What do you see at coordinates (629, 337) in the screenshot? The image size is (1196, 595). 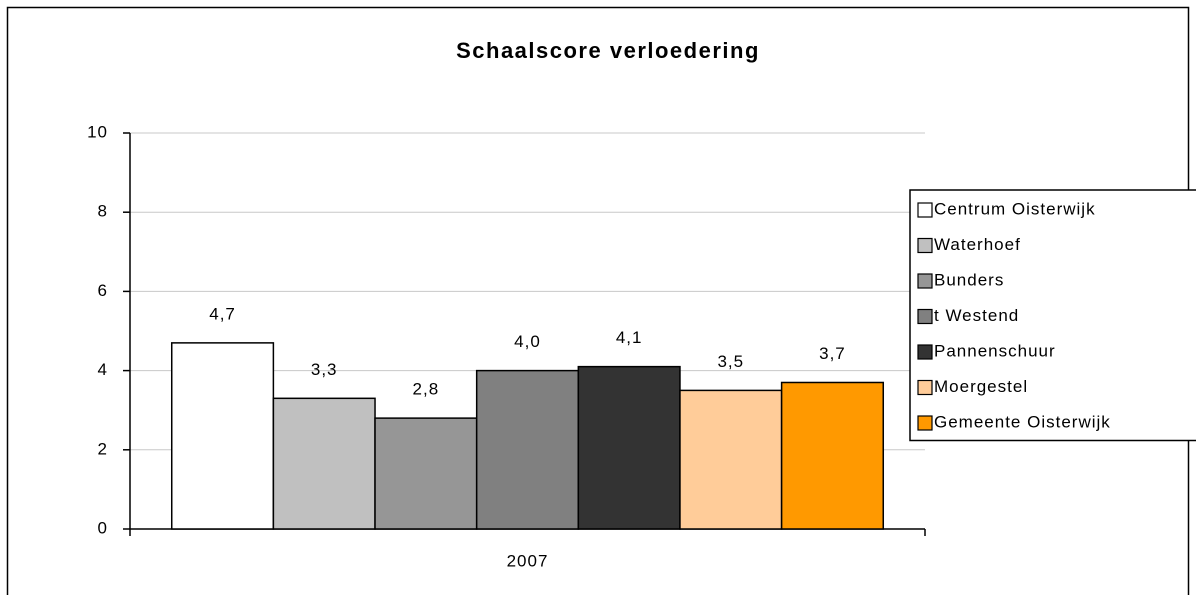 I see `value-label: 4,1` at bounding box center [629, 337].